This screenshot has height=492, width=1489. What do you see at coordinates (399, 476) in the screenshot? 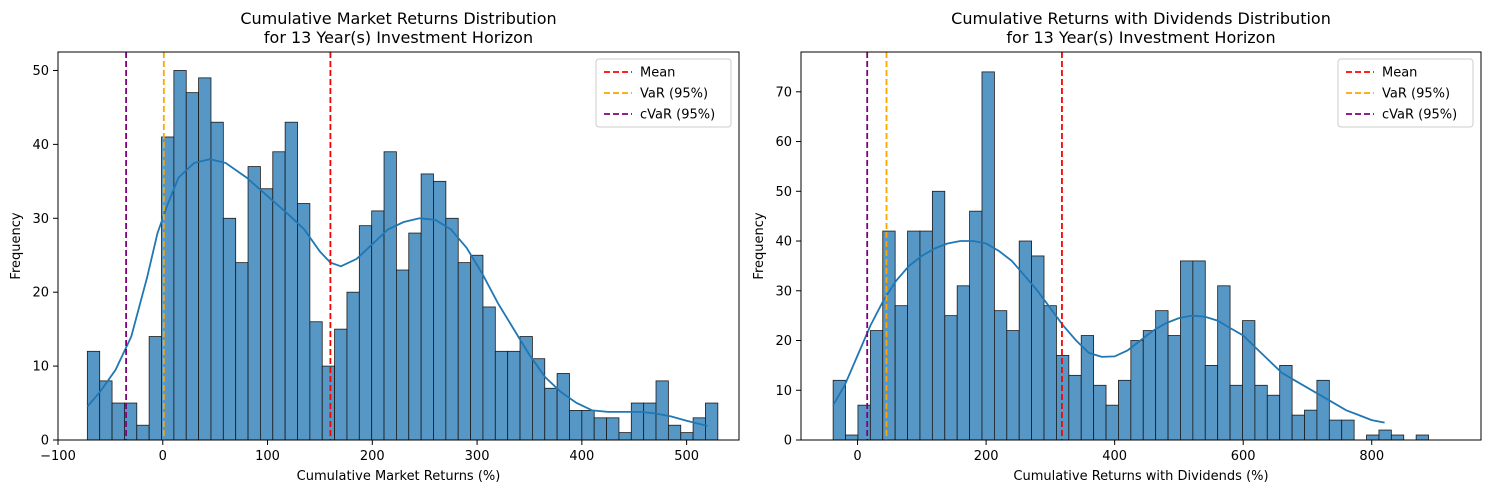
I see `x-axis-label: Cumulative Market Returns (%)` at bounding box center [399, 476].